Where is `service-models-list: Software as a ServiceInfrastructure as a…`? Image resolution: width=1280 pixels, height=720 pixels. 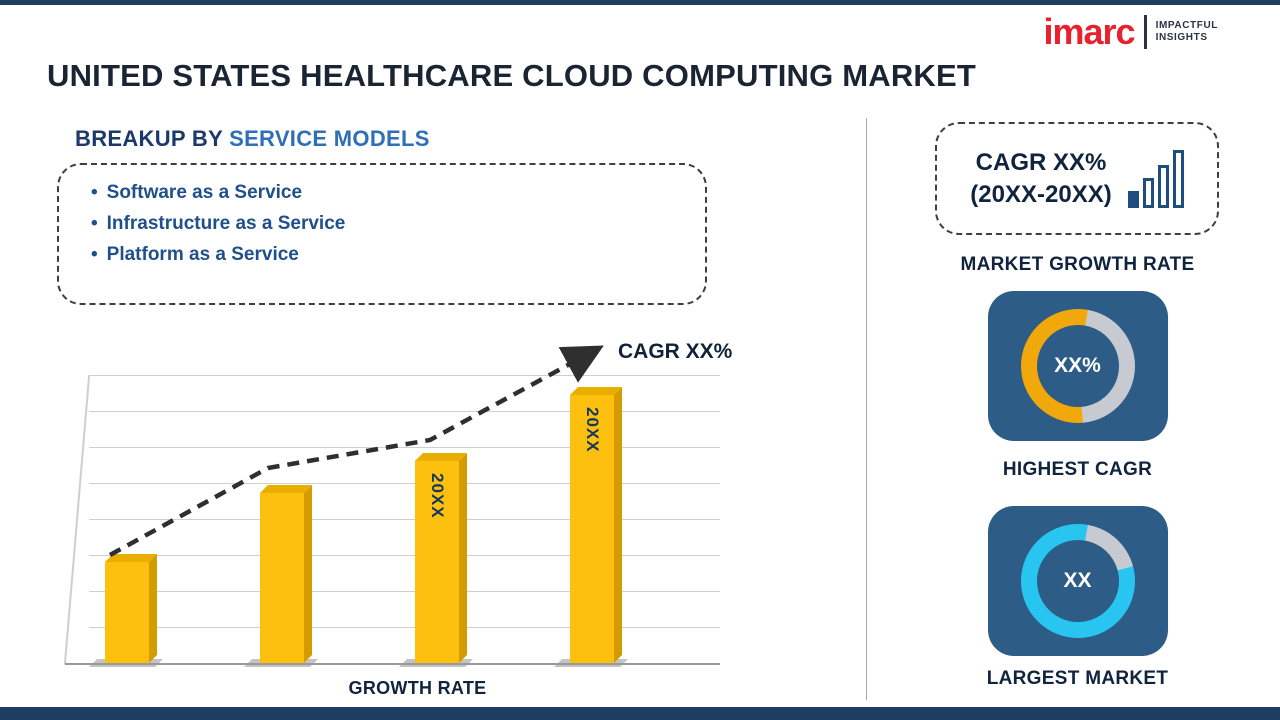
service-models-list: Software as a ServiceInfrastructure as a… is located at coordinates (388, 223).